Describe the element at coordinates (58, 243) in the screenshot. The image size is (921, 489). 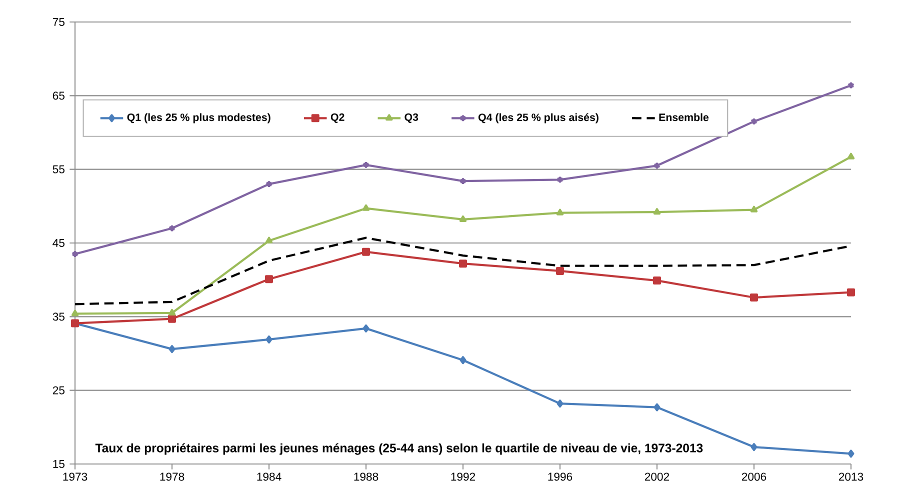
I see `y-tick-label: 45` at that location.